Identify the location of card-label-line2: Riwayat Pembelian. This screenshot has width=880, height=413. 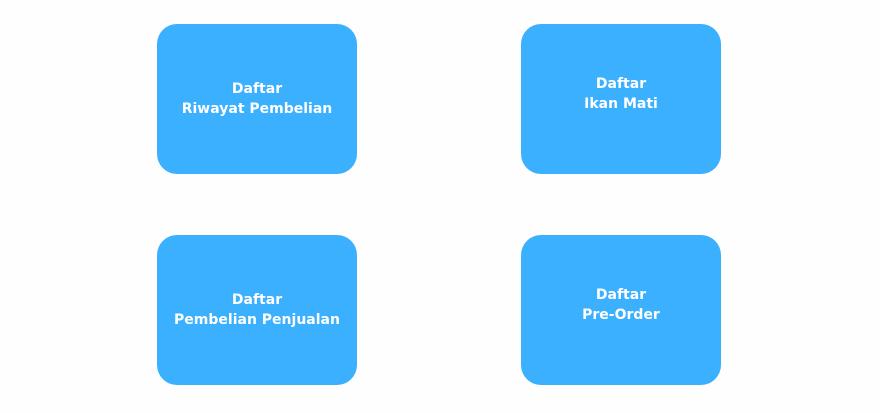
(257, 109).